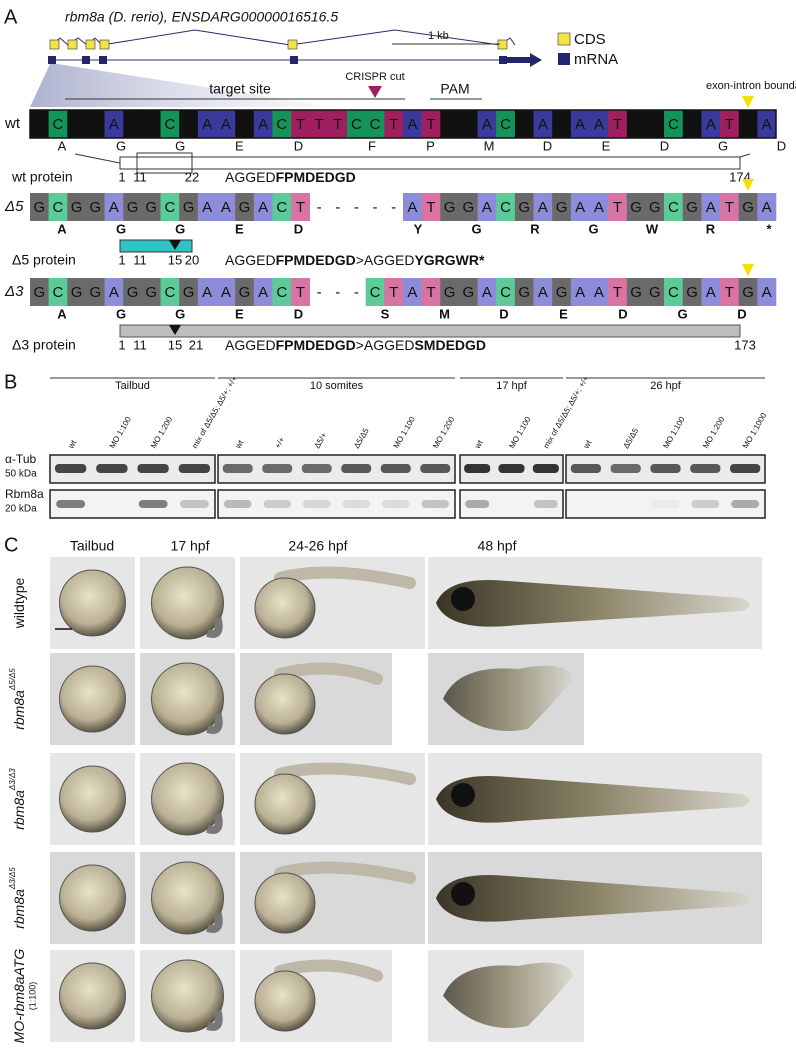 Image resolution: width=796 pixels, height=1049 pixels. What do you see at coordinates (11, 17) in the screenshot?
I see `panel-label: A` at bounding box center [11, 17].